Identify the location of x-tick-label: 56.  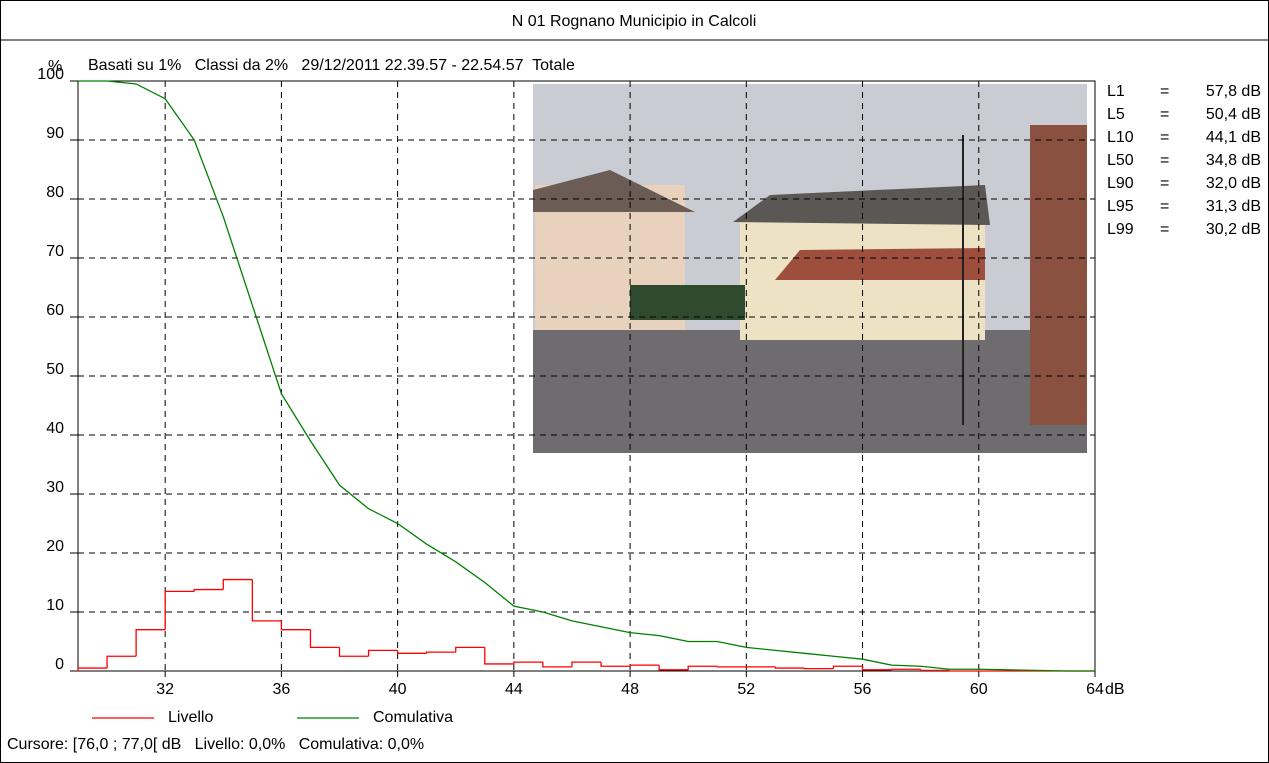
(863, 689).